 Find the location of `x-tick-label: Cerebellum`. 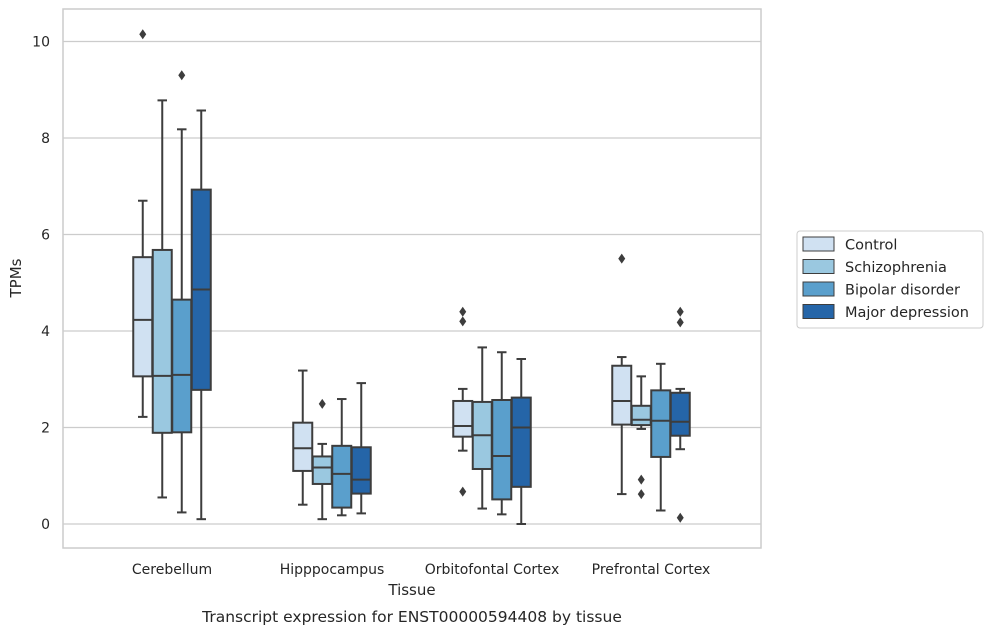

x-tick-label: Cerebellum is located at coordinates (172, 570).